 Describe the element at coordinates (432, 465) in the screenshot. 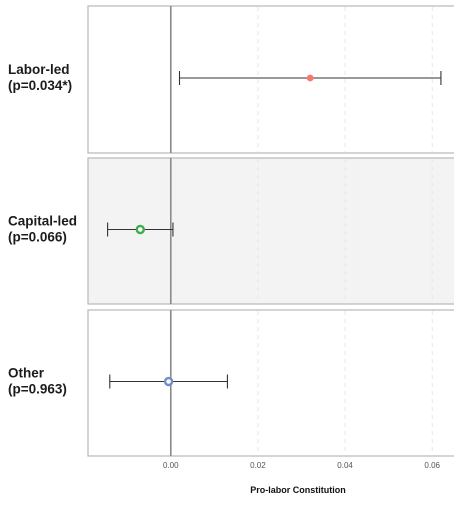

I see `x-tick-label: 0.06` at that location.